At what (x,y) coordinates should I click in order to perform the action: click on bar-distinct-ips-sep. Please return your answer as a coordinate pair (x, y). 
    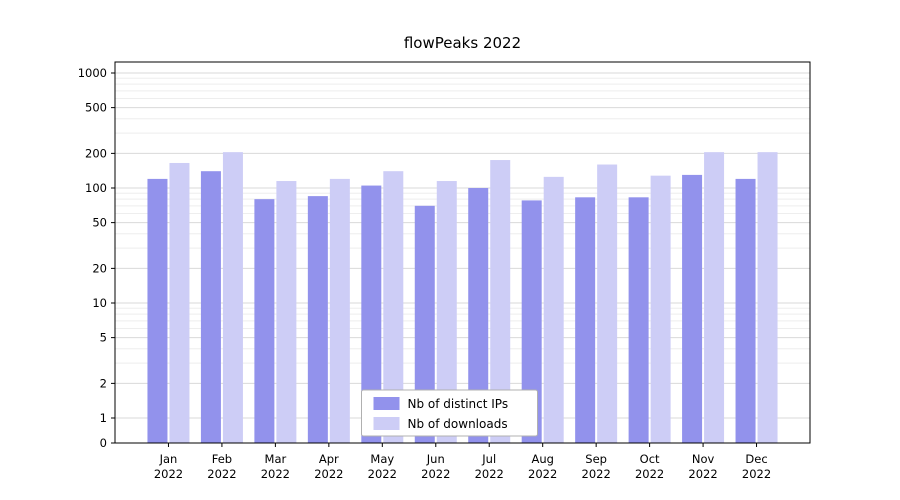
    Looking at the image, I should click on (585, 320).